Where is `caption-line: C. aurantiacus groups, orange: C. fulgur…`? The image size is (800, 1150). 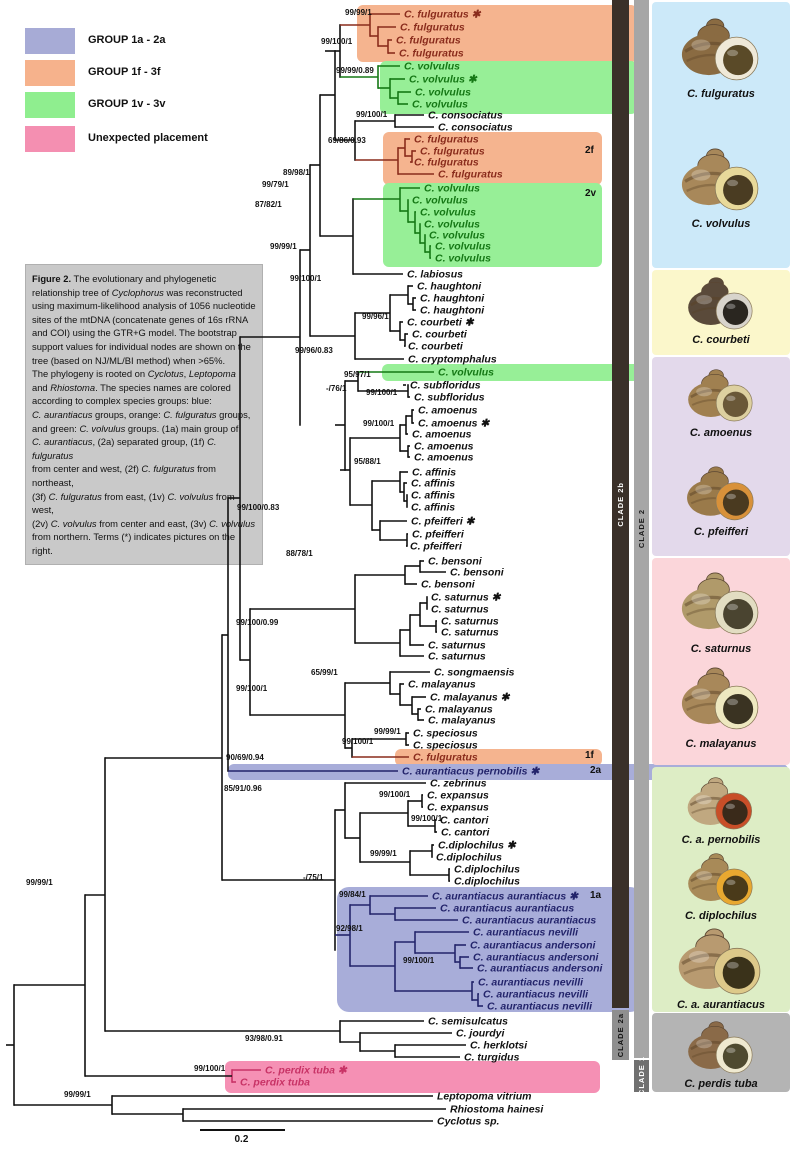
caption-line: C. aurantiacus groups, orange: C. fulgur… is located at coordinates (141, 414).